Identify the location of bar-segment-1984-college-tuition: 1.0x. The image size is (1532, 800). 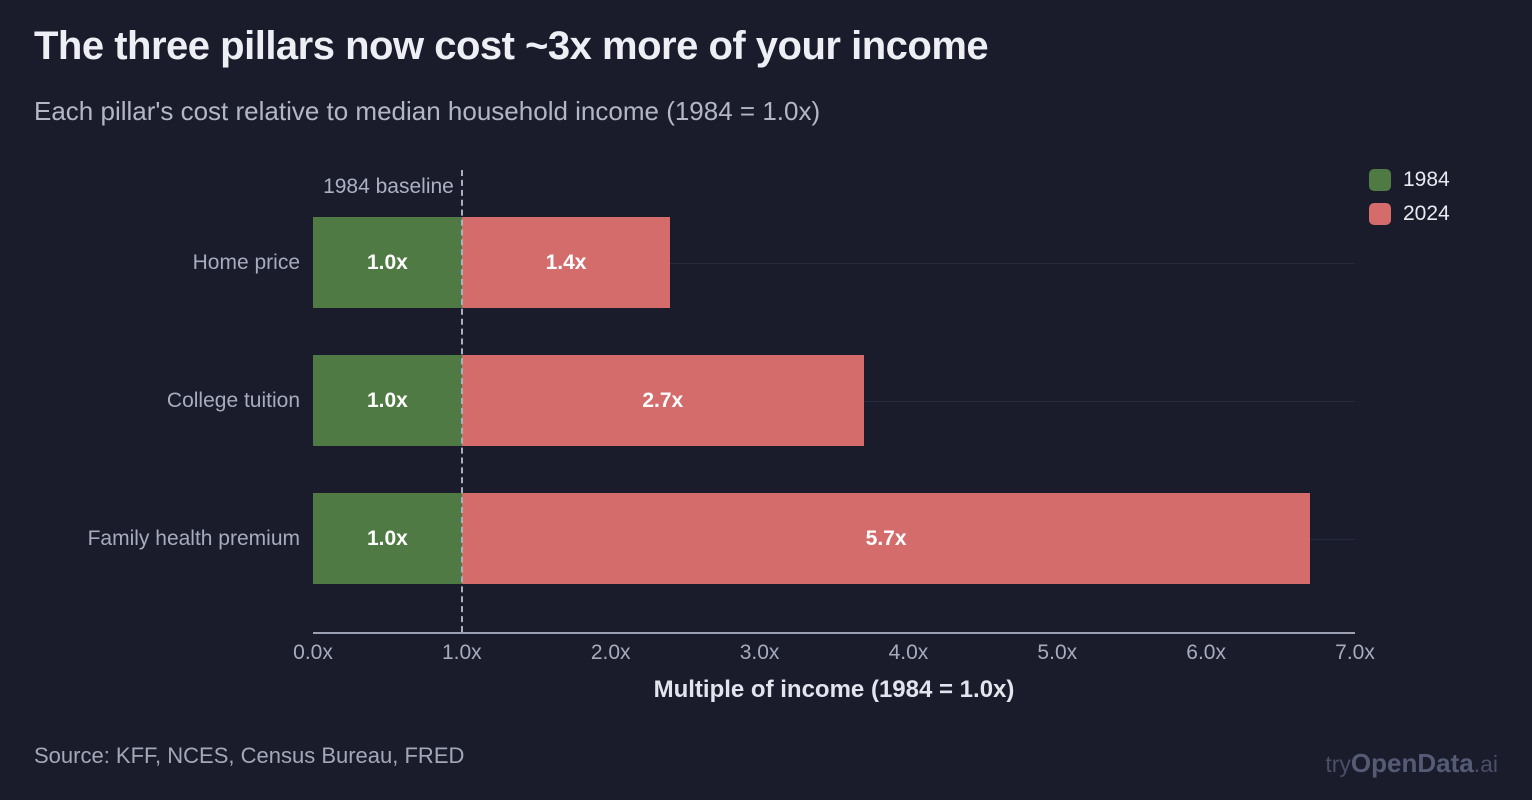
(387, 400).